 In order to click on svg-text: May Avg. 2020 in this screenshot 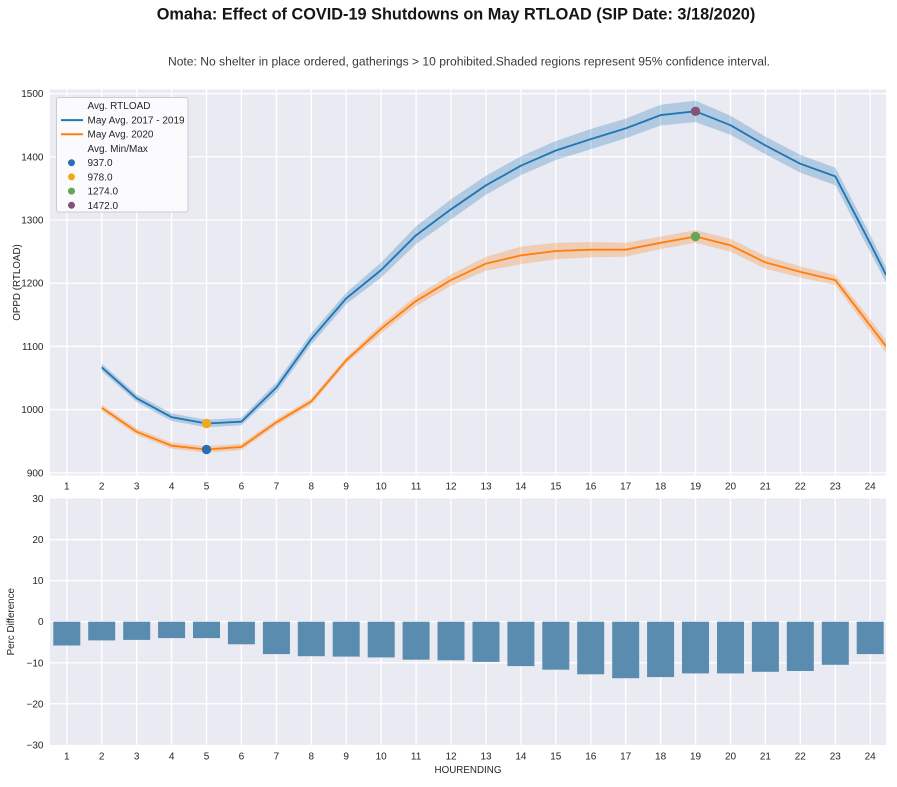, I will do `click(121, 135)`.